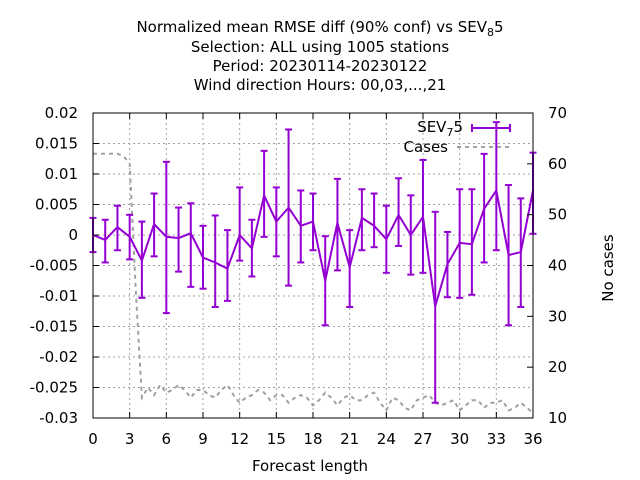 This screenshot has width=640, height=480. Describe the element at coordinates (557, 113) in the screenshot. I see `y2-tick-label: 70` at that location.